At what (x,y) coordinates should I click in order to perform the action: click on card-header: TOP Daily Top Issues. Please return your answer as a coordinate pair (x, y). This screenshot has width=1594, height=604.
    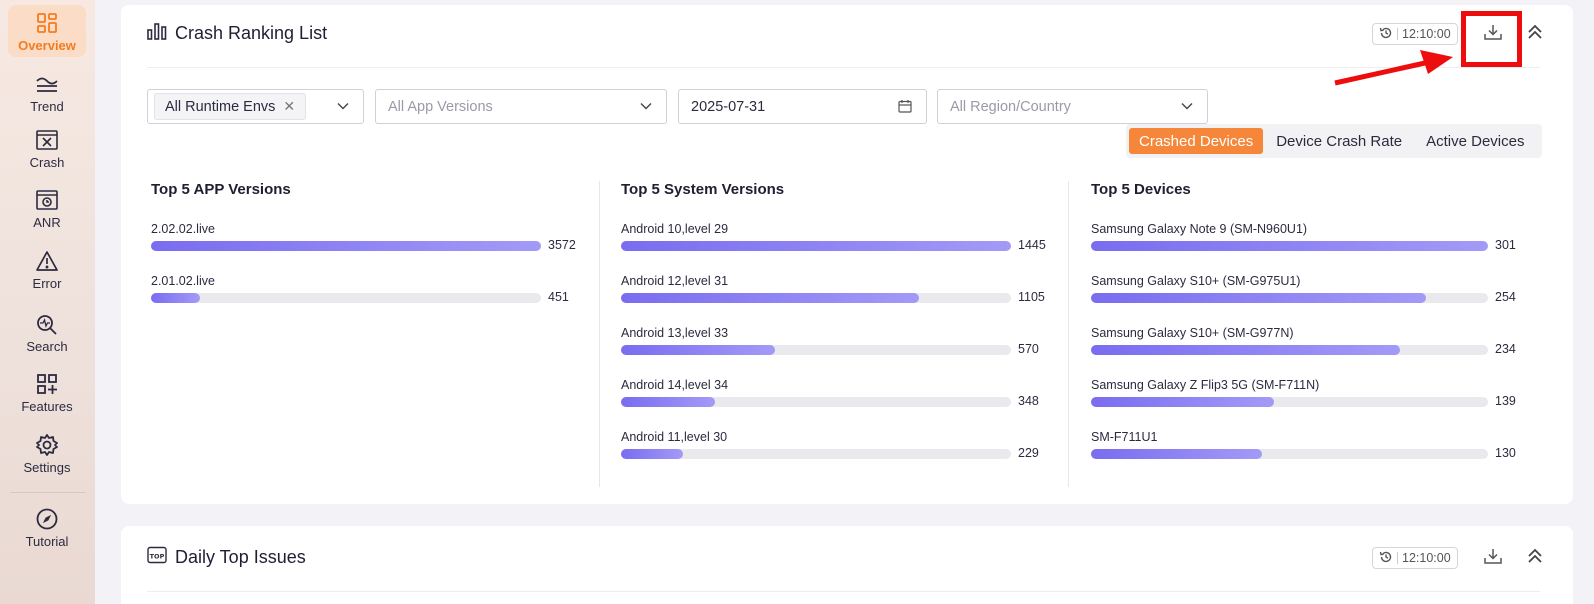
    Looking at the image, I should click on (226, 557).